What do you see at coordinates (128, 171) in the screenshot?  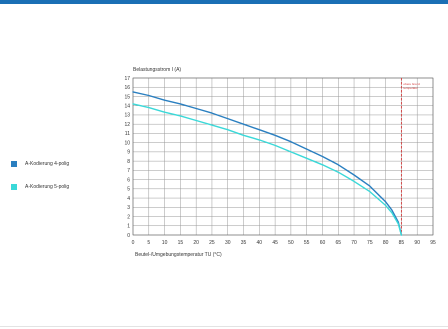 I see `y-tick-label: 7` at bounding box center [128, 171].